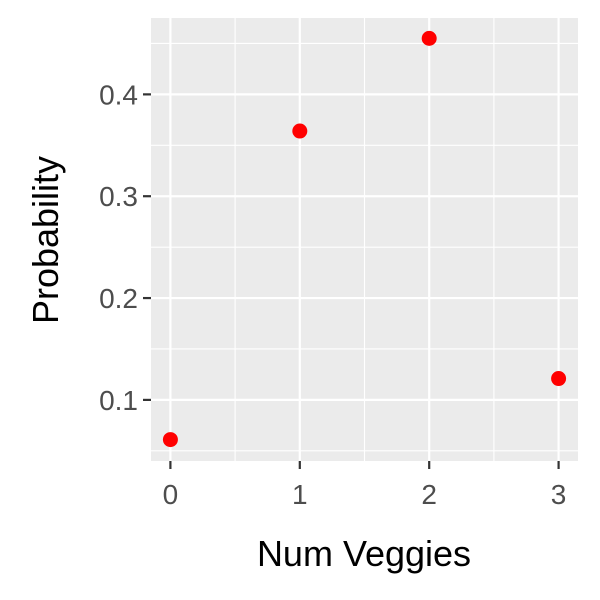 The image size is (600, 600). What do you see at coordinates (125, 247) in the screenshot?
I see `y-axis: 0.1 0.2 0.3 0.4` at bounding box center [125, 247].